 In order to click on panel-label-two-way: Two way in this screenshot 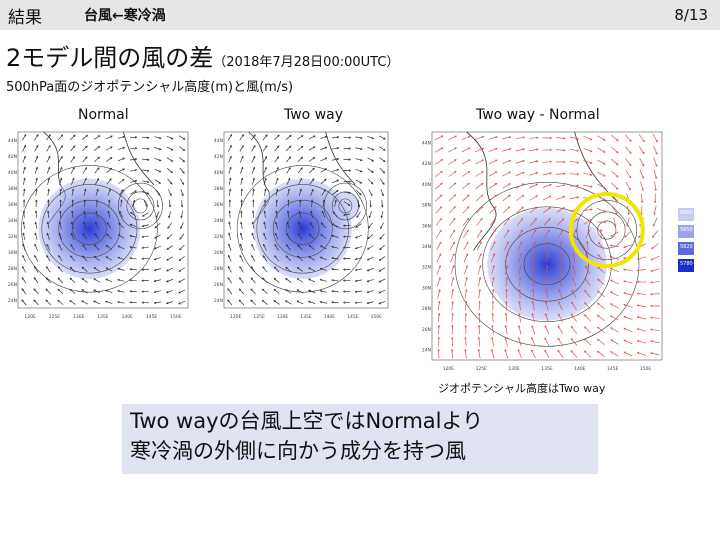, I will do `click(314, 115)`.